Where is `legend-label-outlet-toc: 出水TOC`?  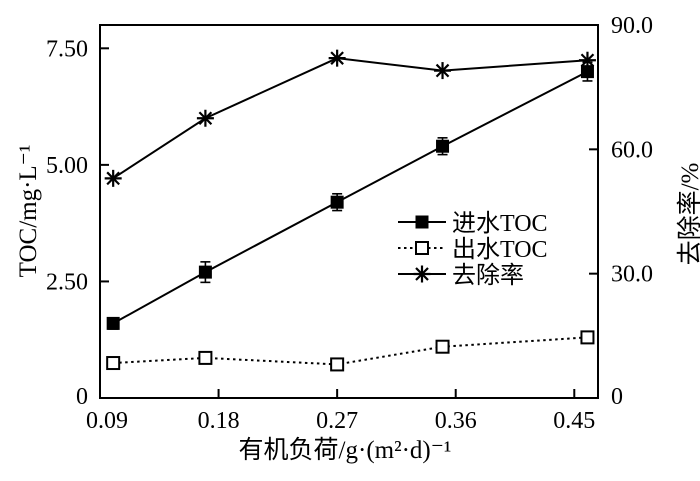 legend-label-outlet-toc: 出水TOC is located at coordinates (500, 249).